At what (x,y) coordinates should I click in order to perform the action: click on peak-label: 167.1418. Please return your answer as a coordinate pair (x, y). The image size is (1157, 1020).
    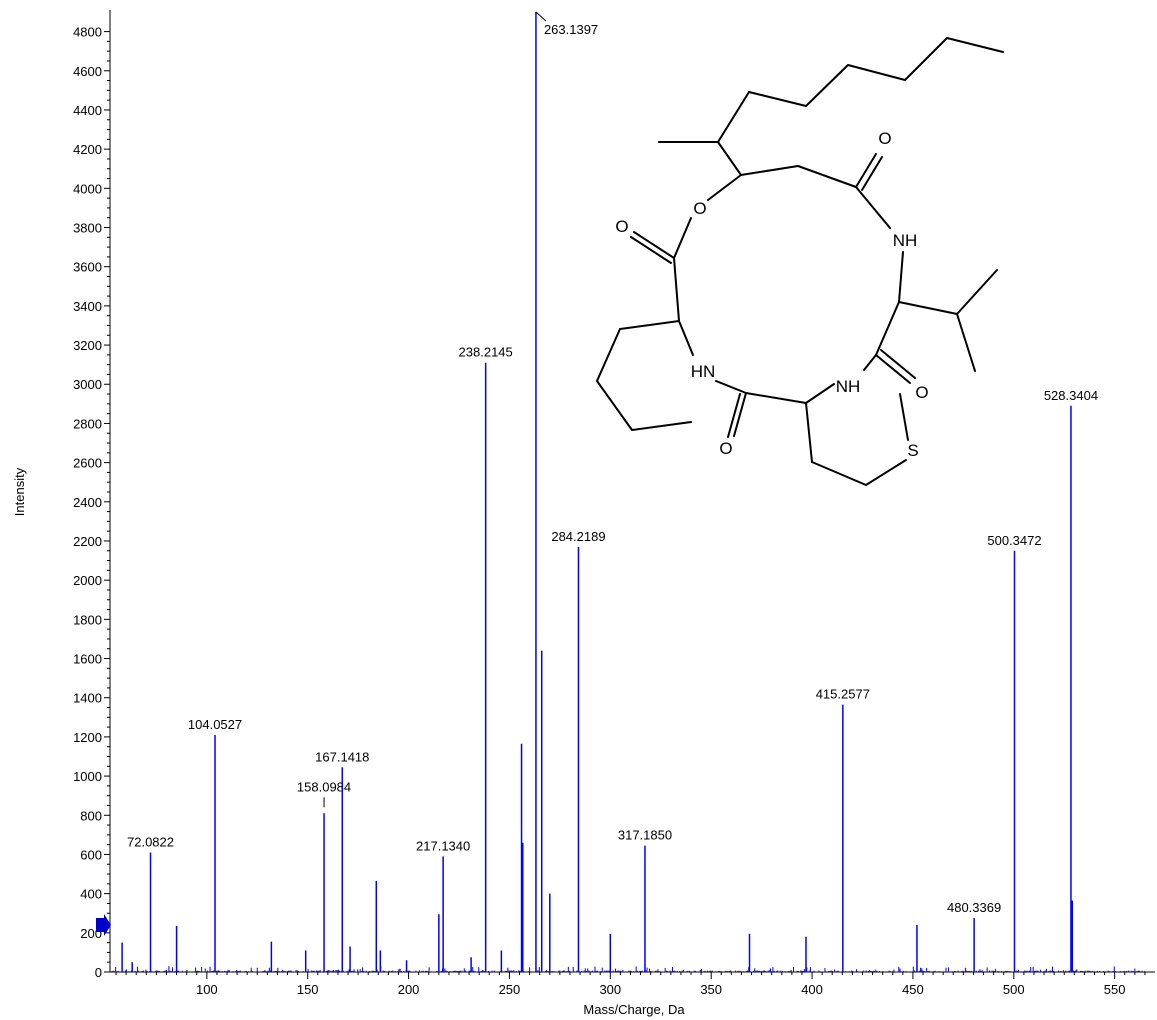
    Looking at the image, I should click on (342, 756).